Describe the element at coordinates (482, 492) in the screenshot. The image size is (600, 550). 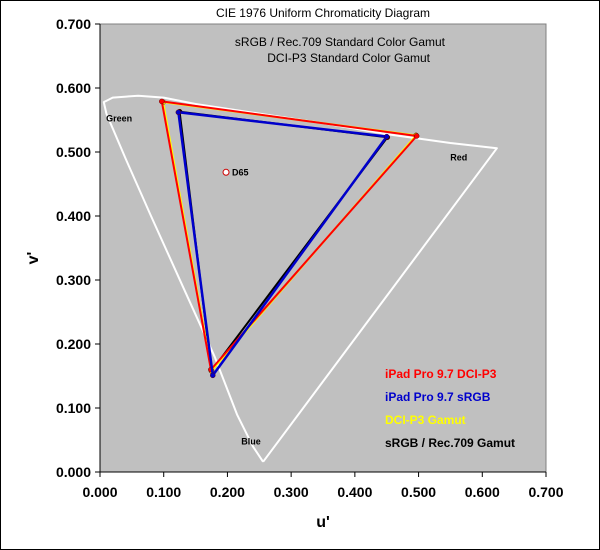
I see `x-tick-label: 0.600` at that location.